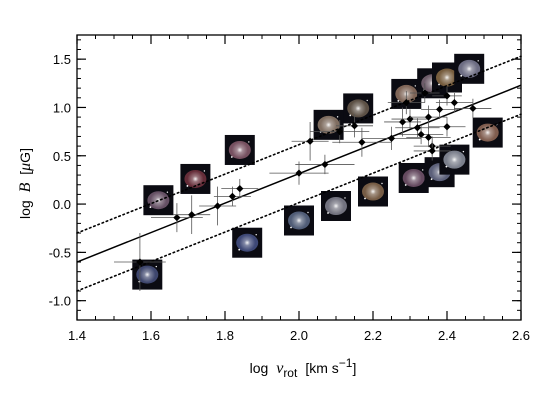  What do you see at coordinates (521, 335) in the screenshot?
I see `x-tick-label: 2.6` at bounding box center [521, 335].